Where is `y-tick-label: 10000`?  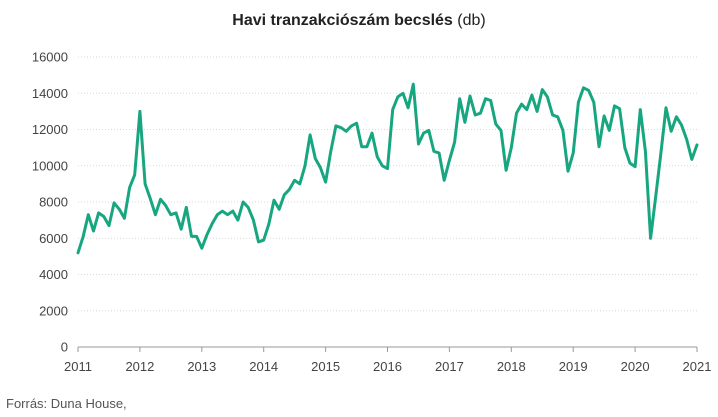
y-tick-label: 10000 is located at coordinates (50, 165).